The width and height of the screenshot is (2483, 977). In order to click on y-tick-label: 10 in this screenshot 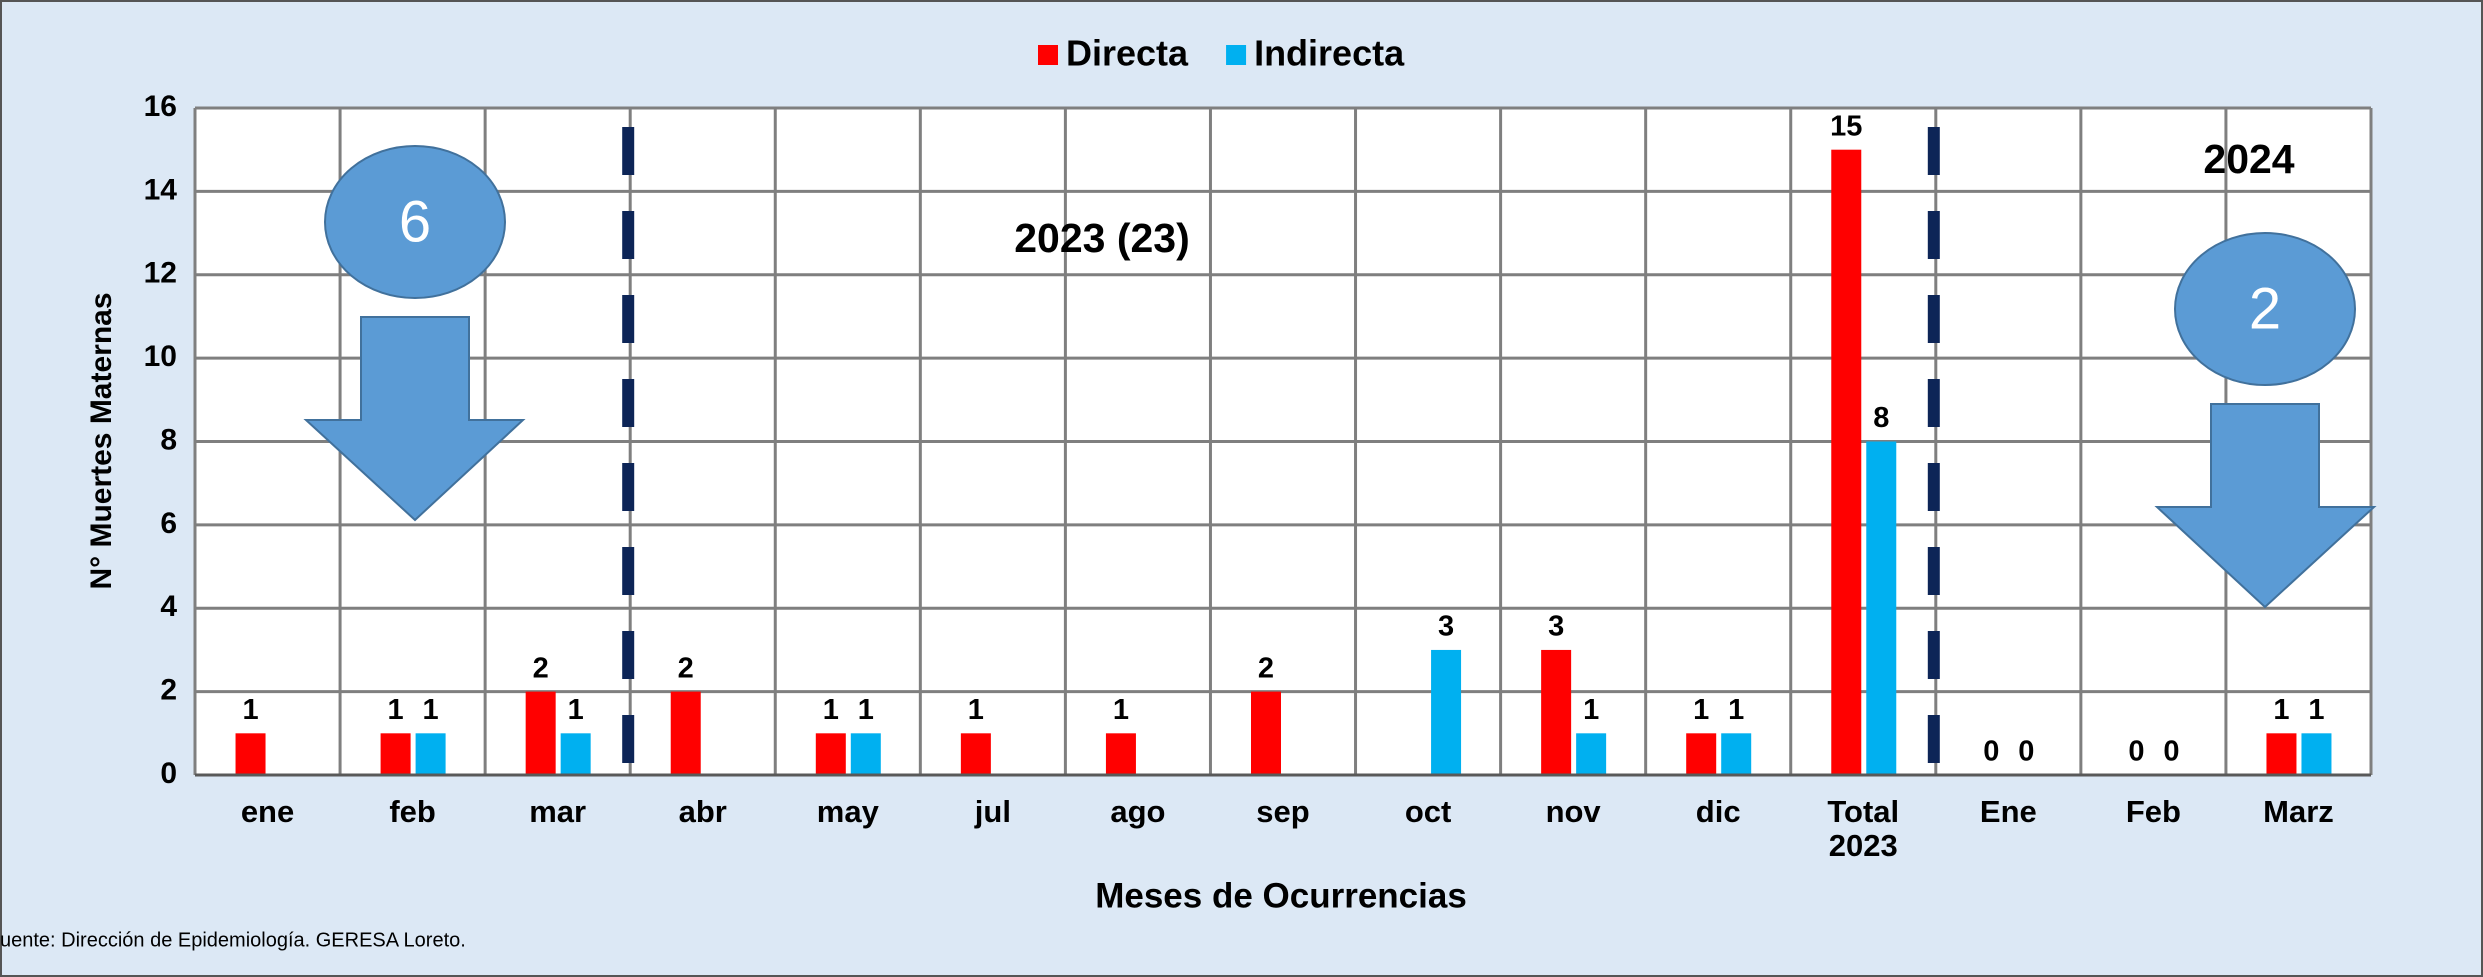, I will do `click(160, 356)`.